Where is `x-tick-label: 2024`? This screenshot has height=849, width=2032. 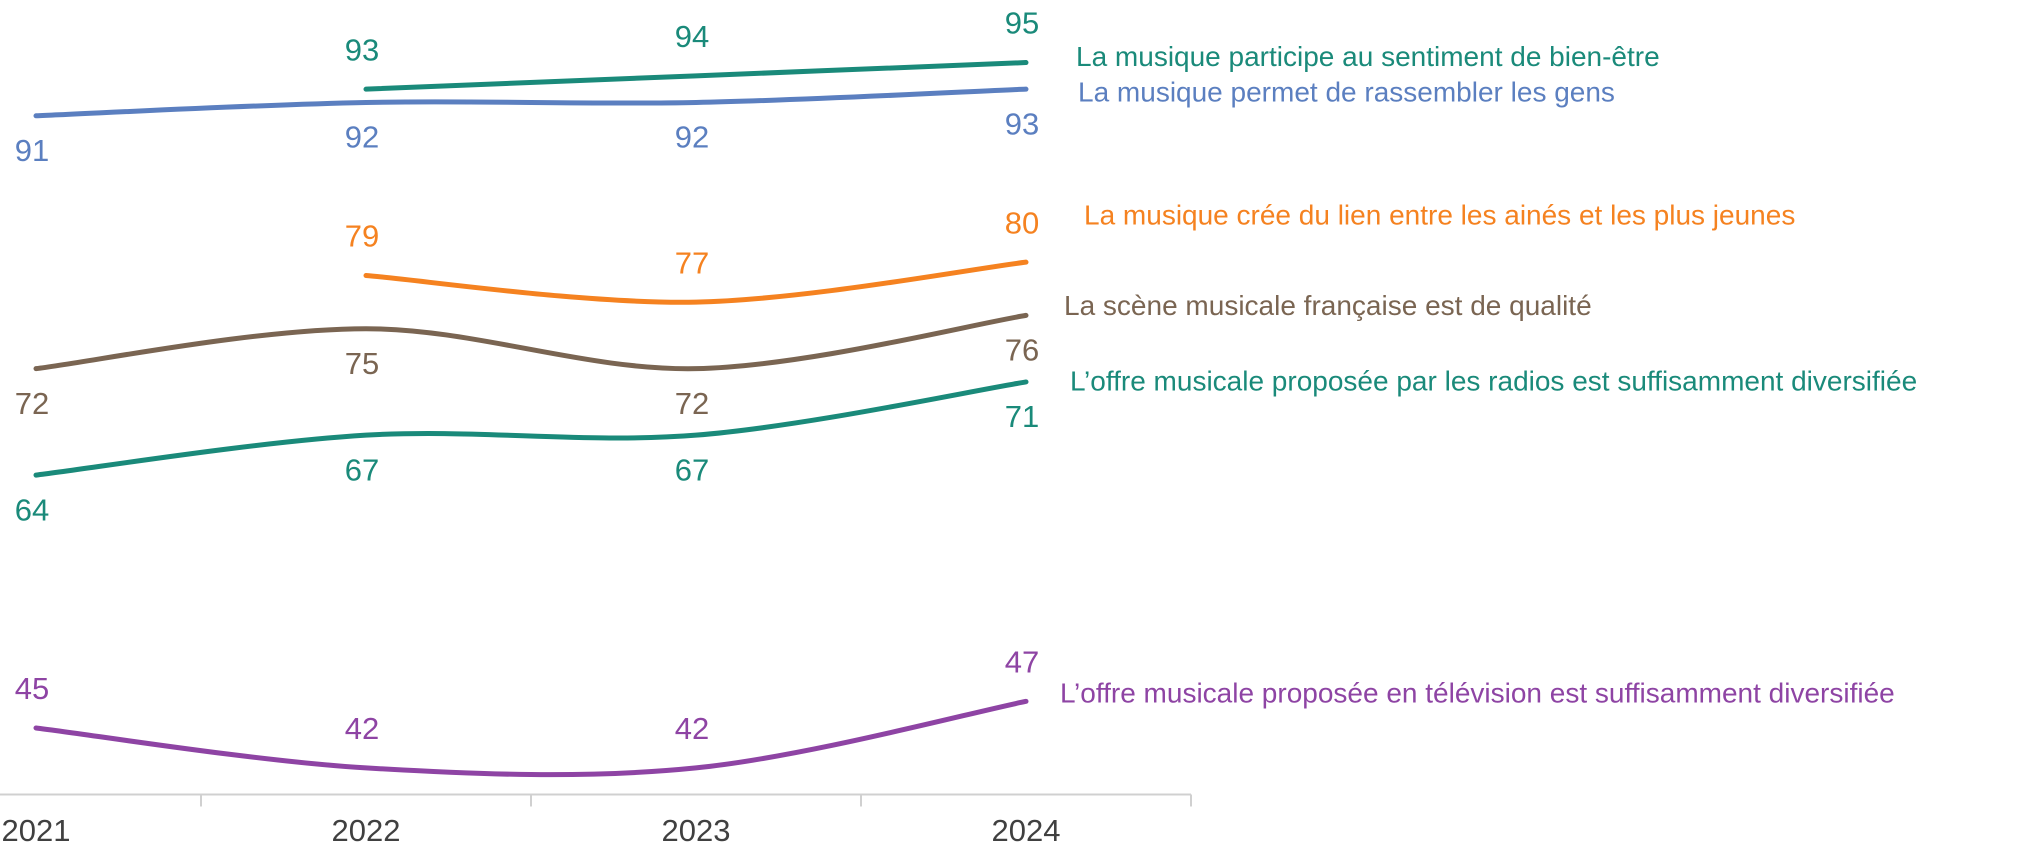
x-tick-label: 2024 is located at coordinates (1026, 830).